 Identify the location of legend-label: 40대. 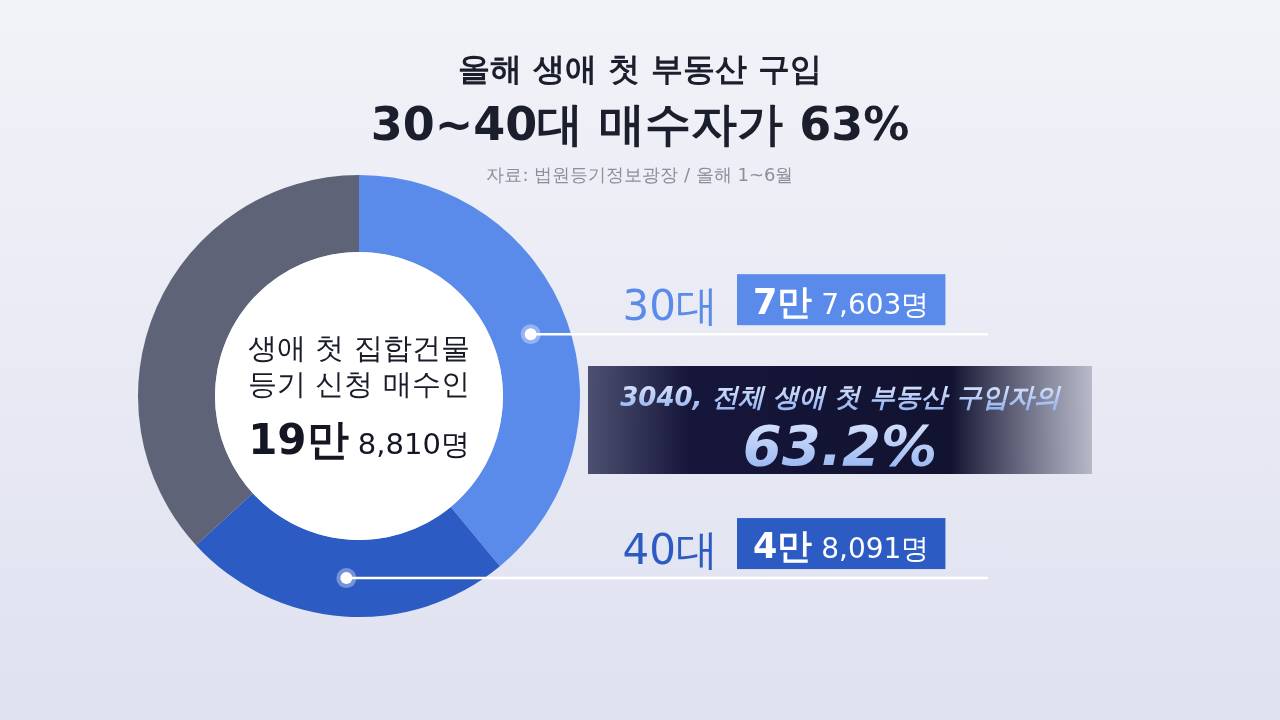
(670, 550).